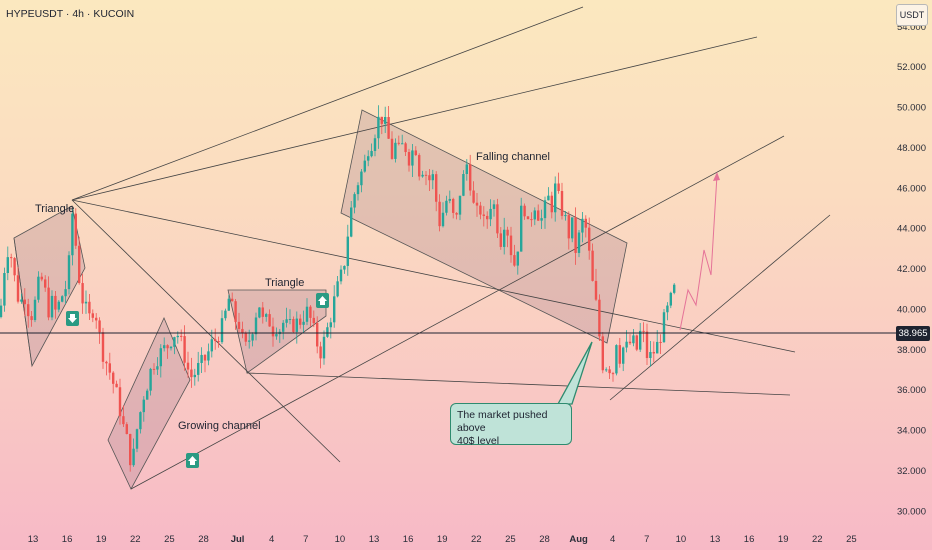 The height and width of the screenshot is (550, 932). Describe the element at coordinates (544, 539) in the screenshot. I see `time-tick-label: 28` at that location.